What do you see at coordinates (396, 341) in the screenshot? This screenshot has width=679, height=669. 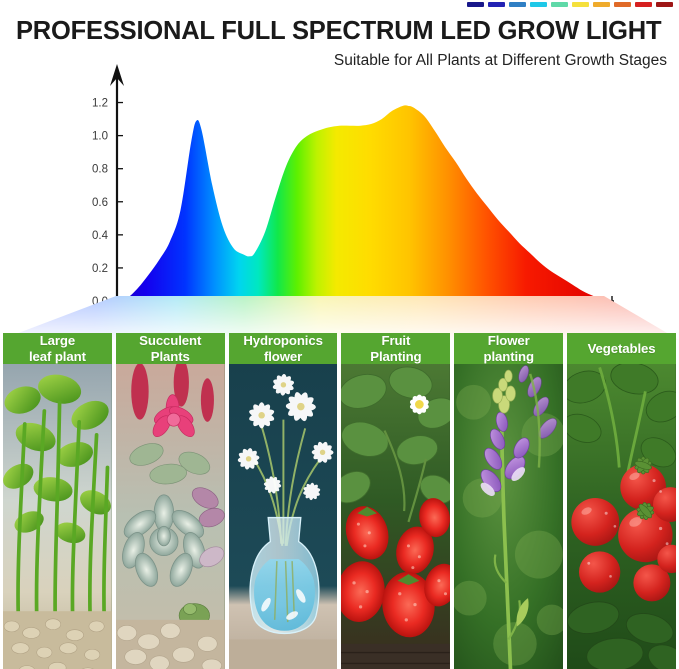 I see `panel-label-line1: Fruit` at bounding box center [396, 341].